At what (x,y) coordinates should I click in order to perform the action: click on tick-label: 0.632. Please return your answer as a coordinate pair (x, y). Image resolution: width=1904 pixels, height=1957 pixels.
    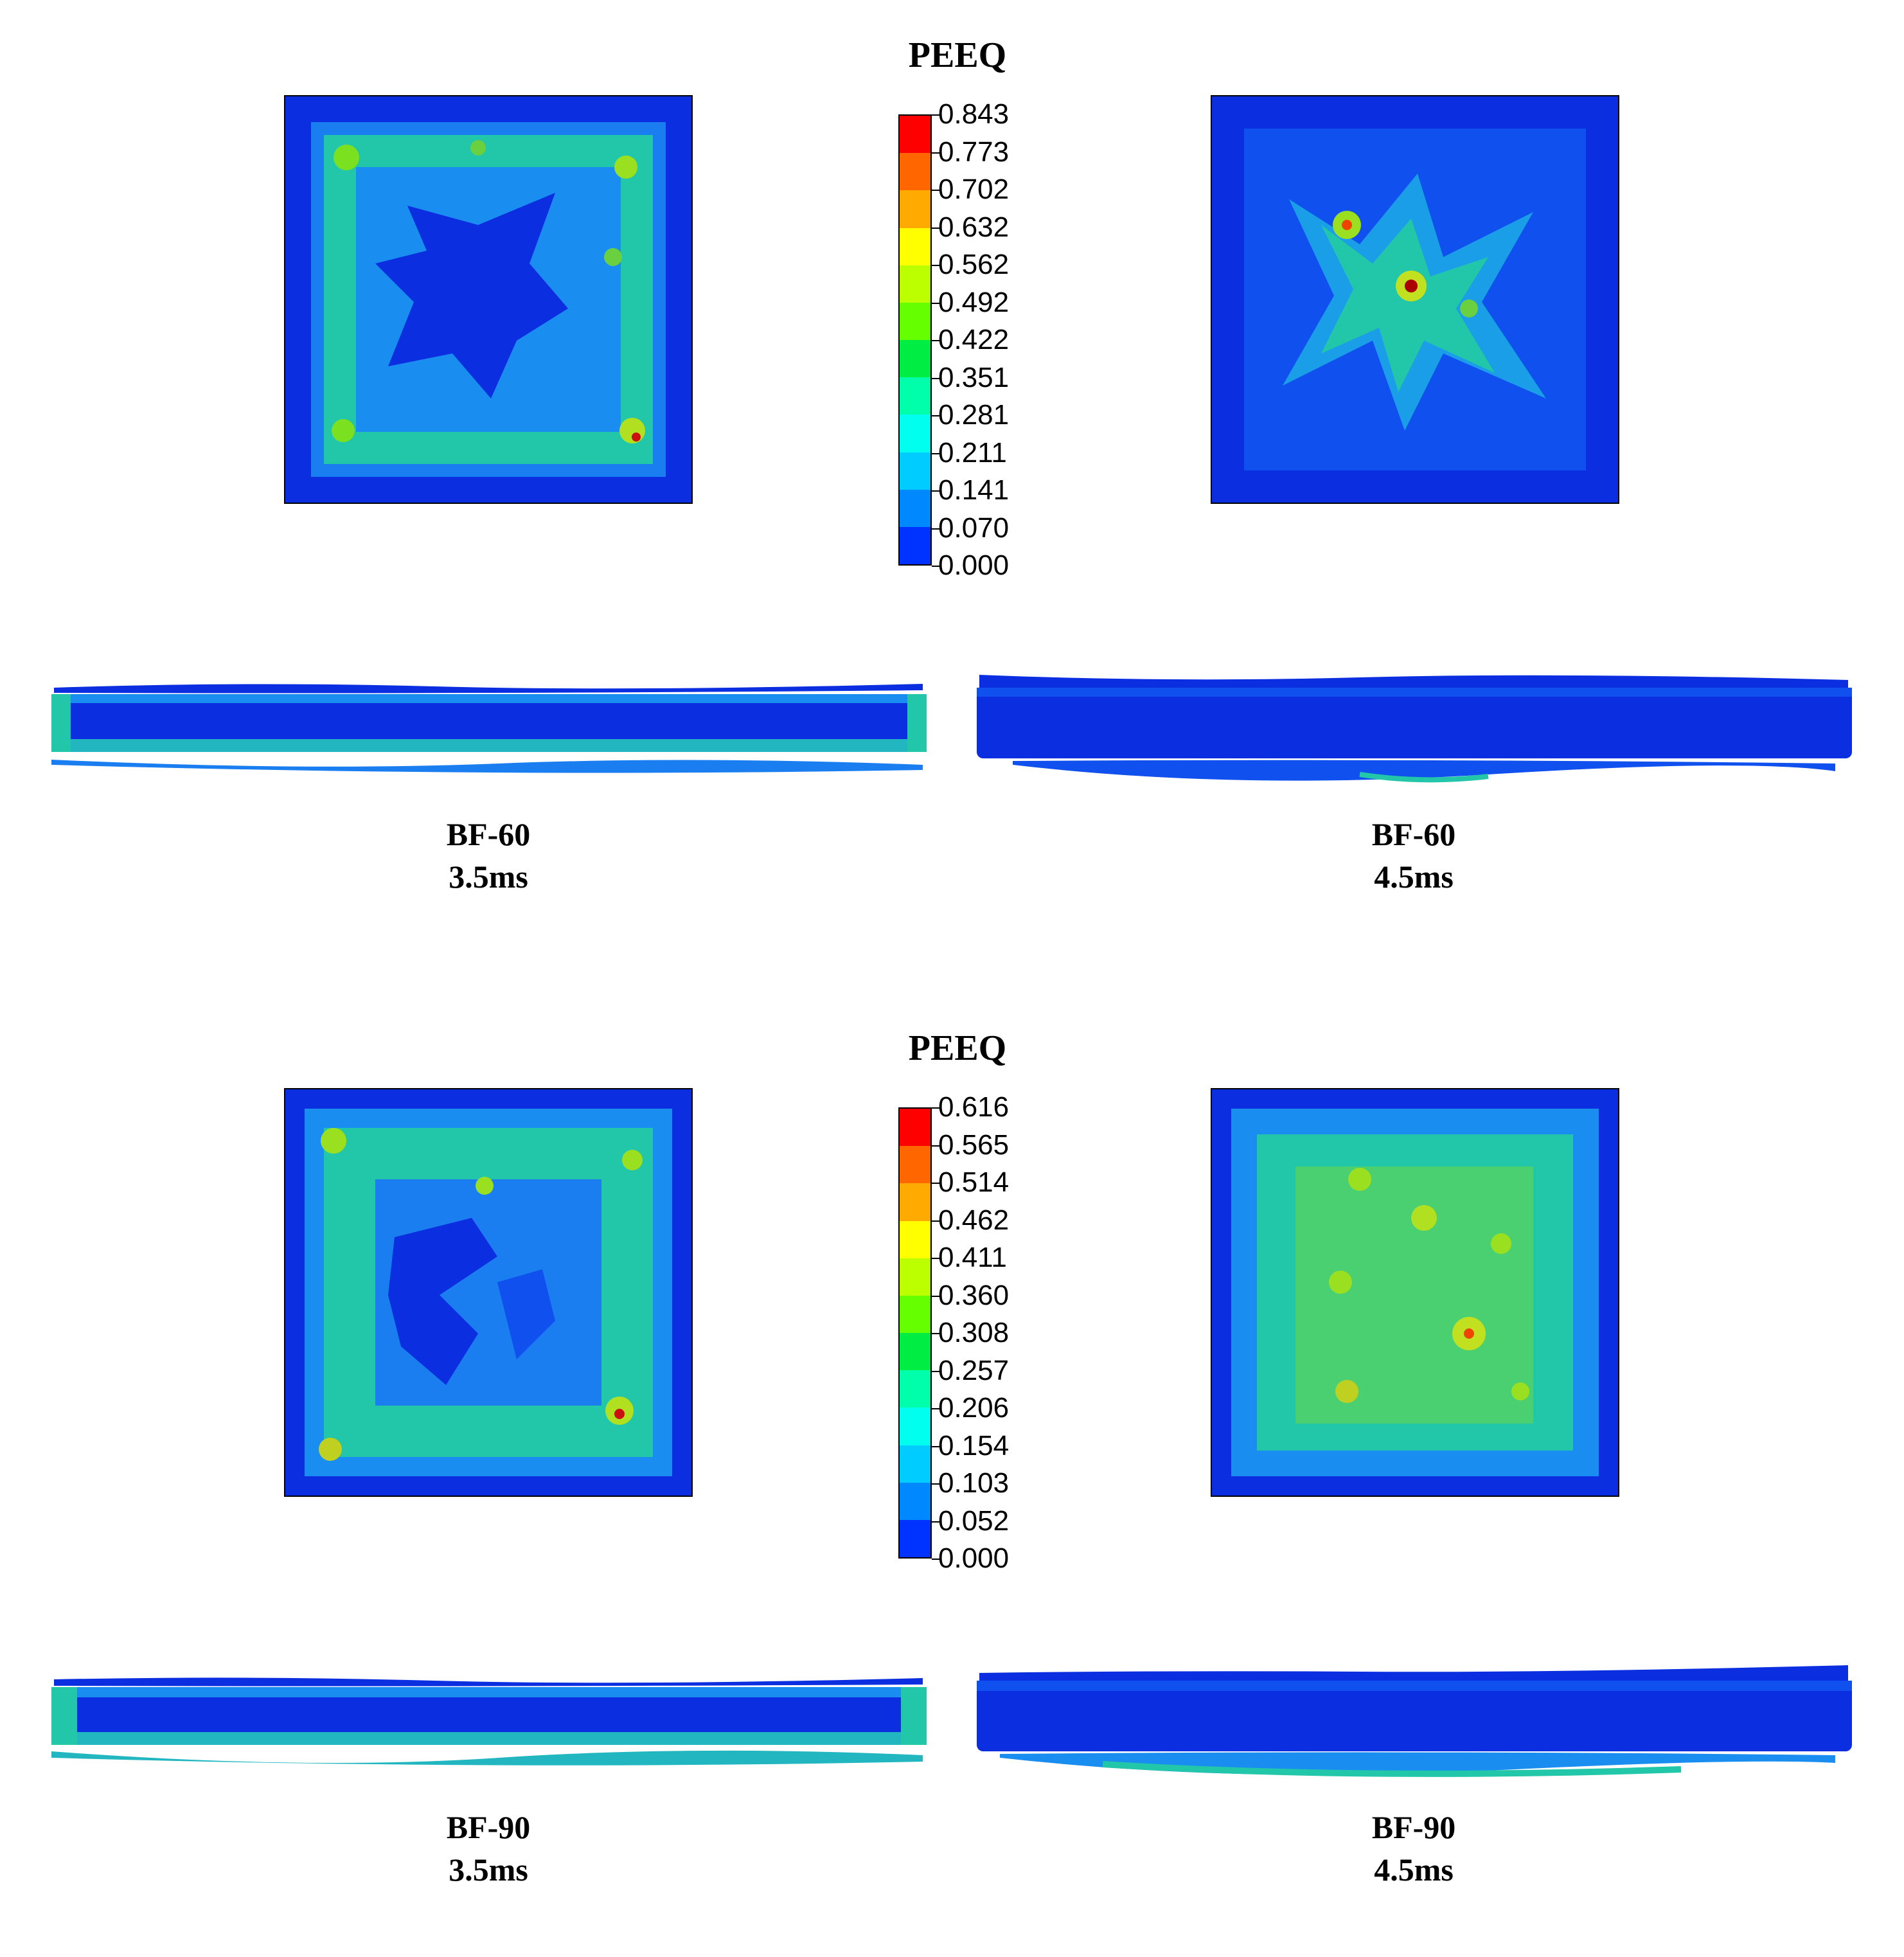
    Looking at the image, I should click on (974, 227).